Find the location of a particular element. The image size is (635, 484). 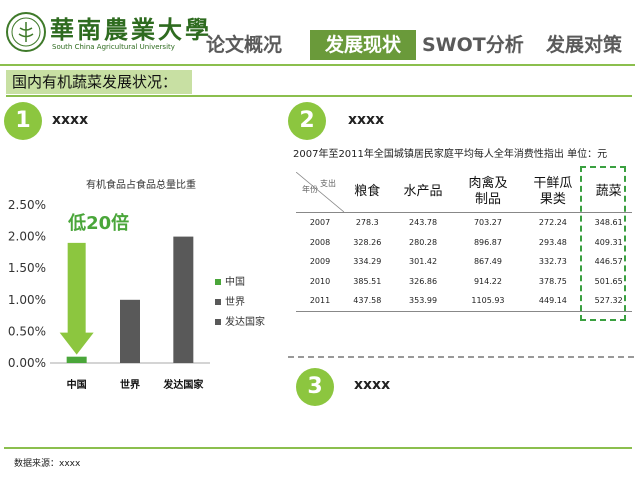

section-dashed-divider is located at coordinates (461, 357).